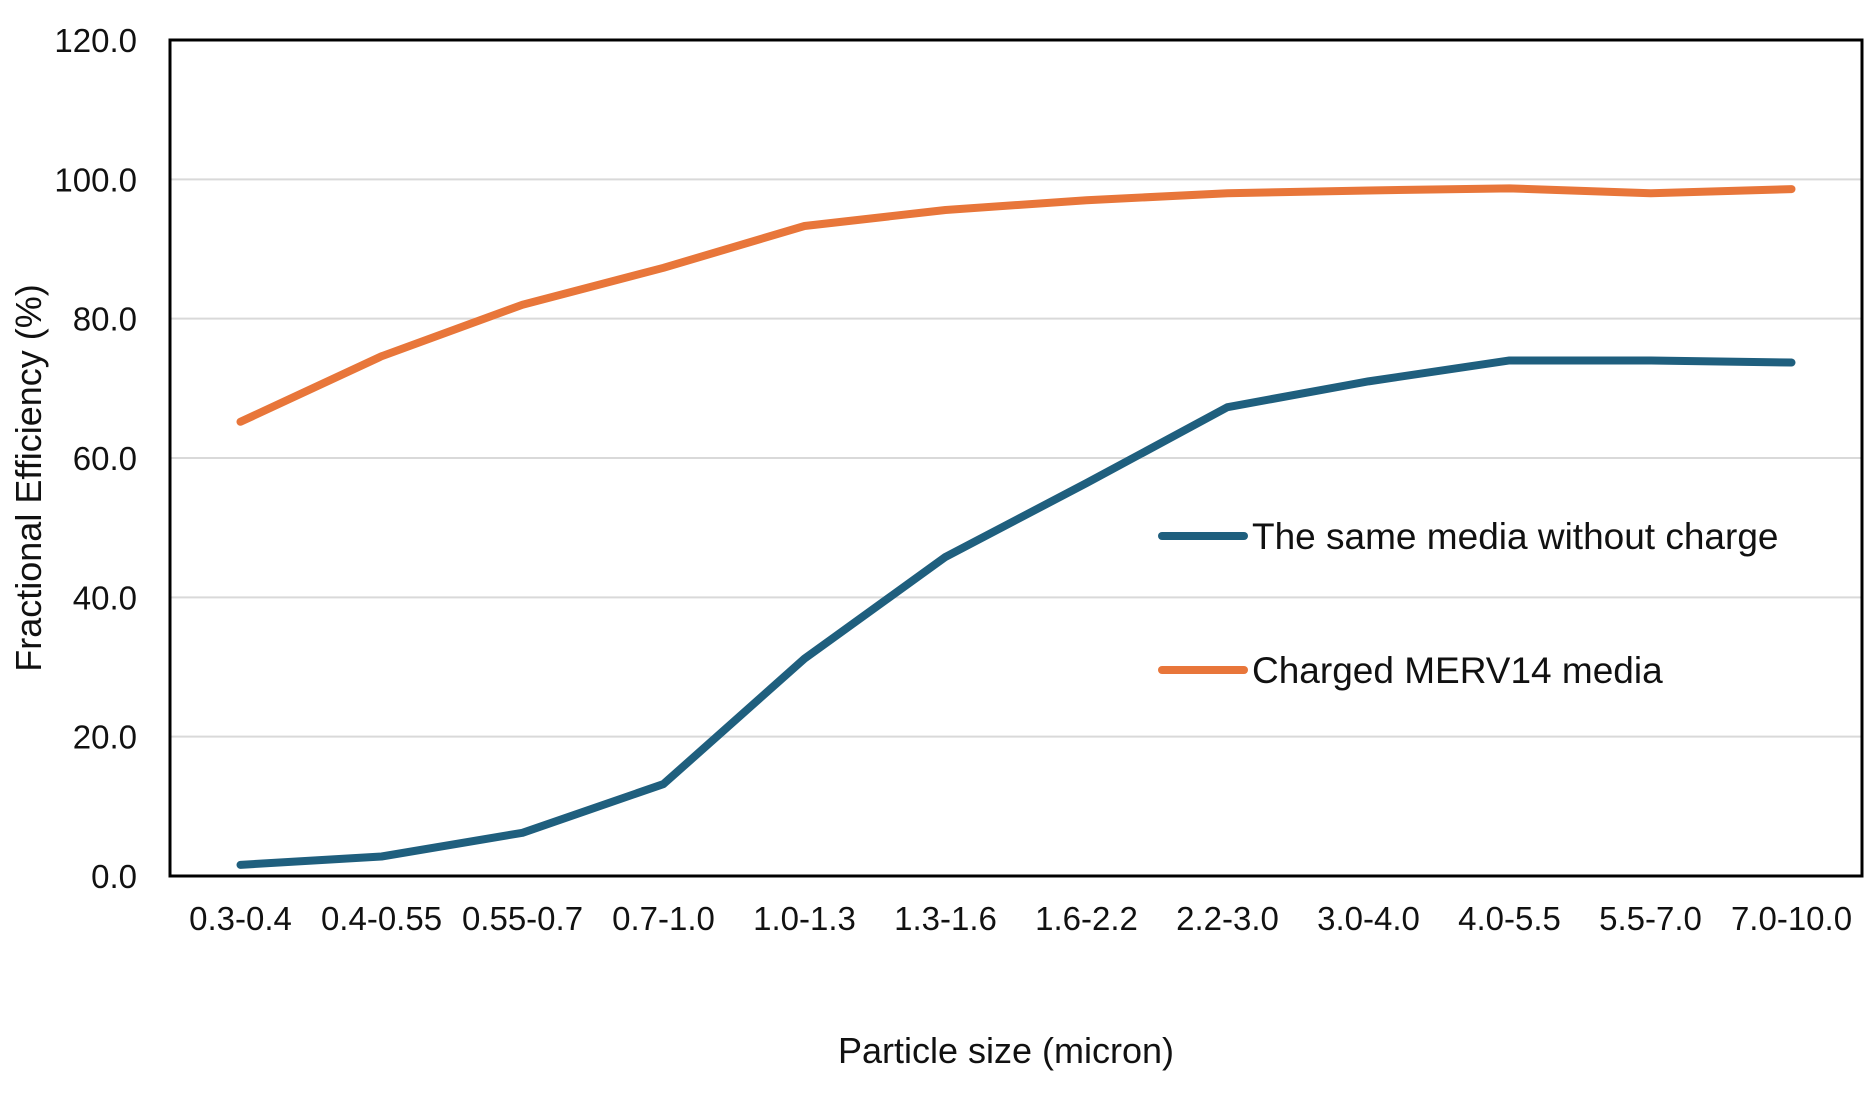  I want to click on y-tick-label: 20.0, so click(105, 737).